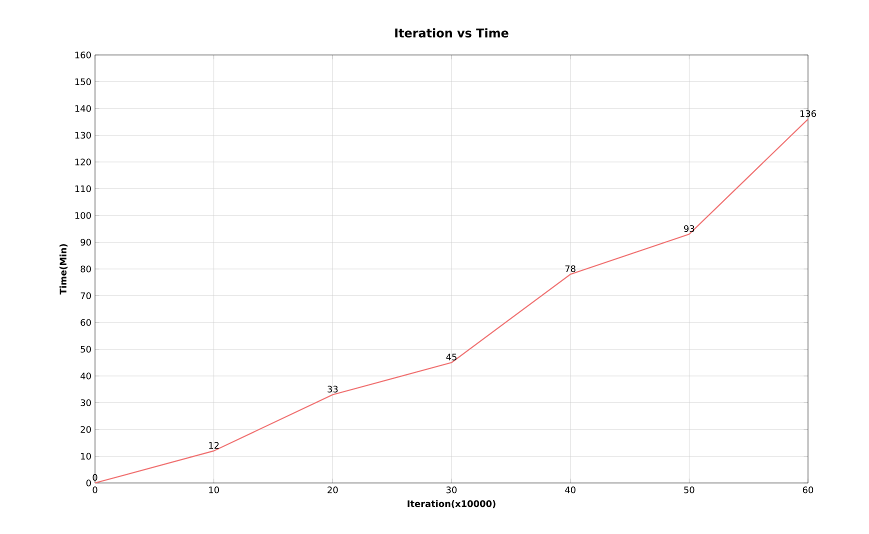 The height and width of the screenshot is (534, 869). I want to click on x-tick-label: 60, so click(808, 490).